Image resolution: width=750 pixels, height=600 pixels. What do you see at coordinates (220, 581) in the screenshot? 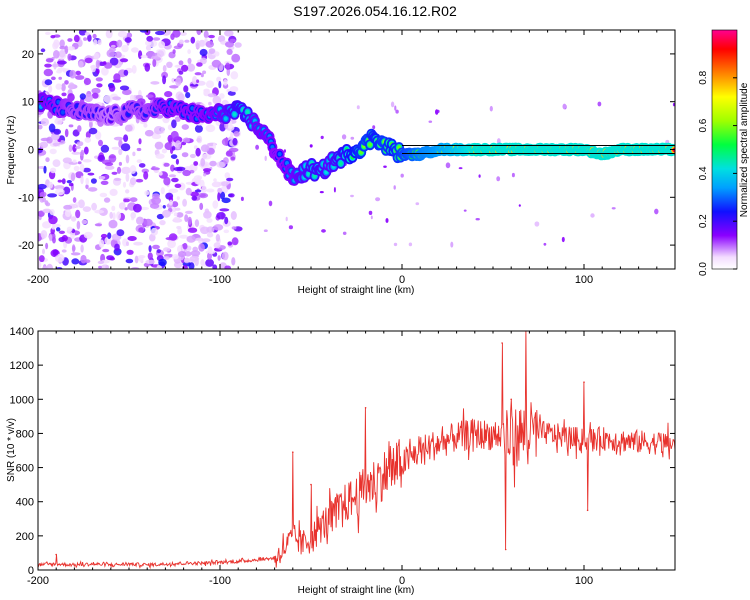
I see `x-tick-label: -100` at bounding box center [220, 581].